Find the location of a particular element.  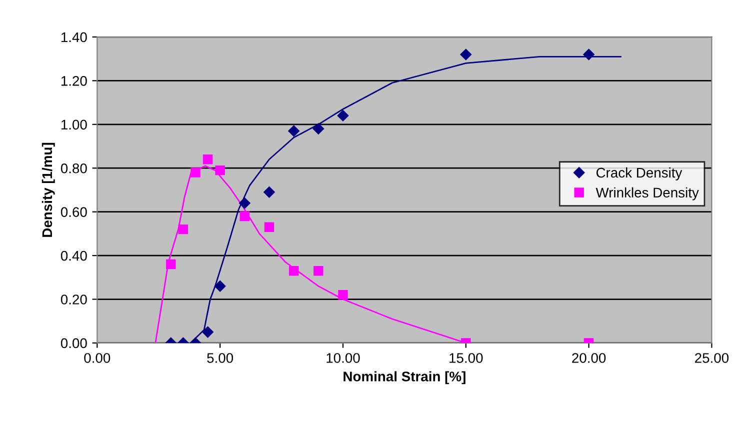

x-tick-label: 5.00 is located at coordinates (220, 358).